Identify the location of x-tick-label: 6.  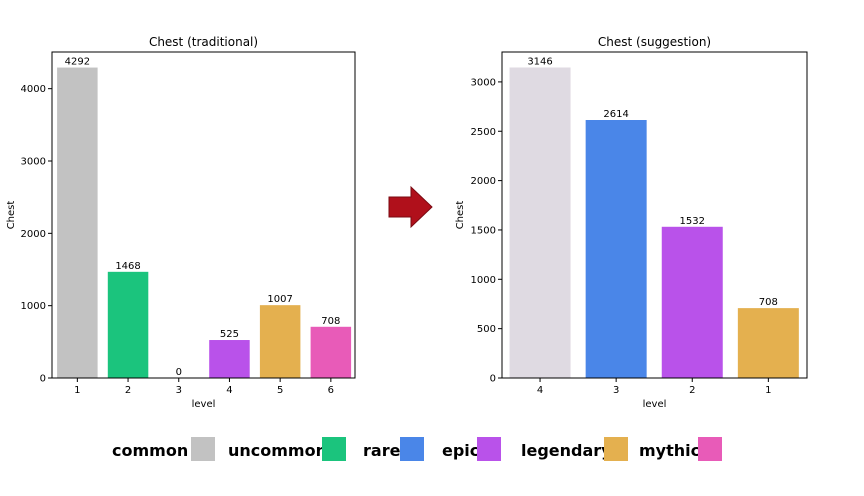
(331, 390).